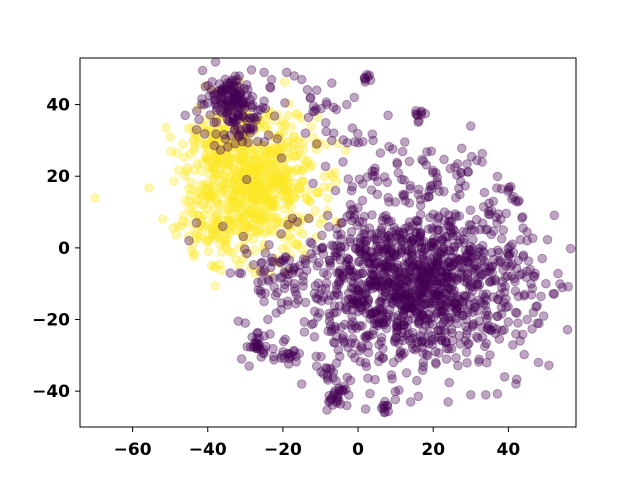 This screenshot has width=640, height=480. I want to click on x-tick-label: −20, so click(283, 450).